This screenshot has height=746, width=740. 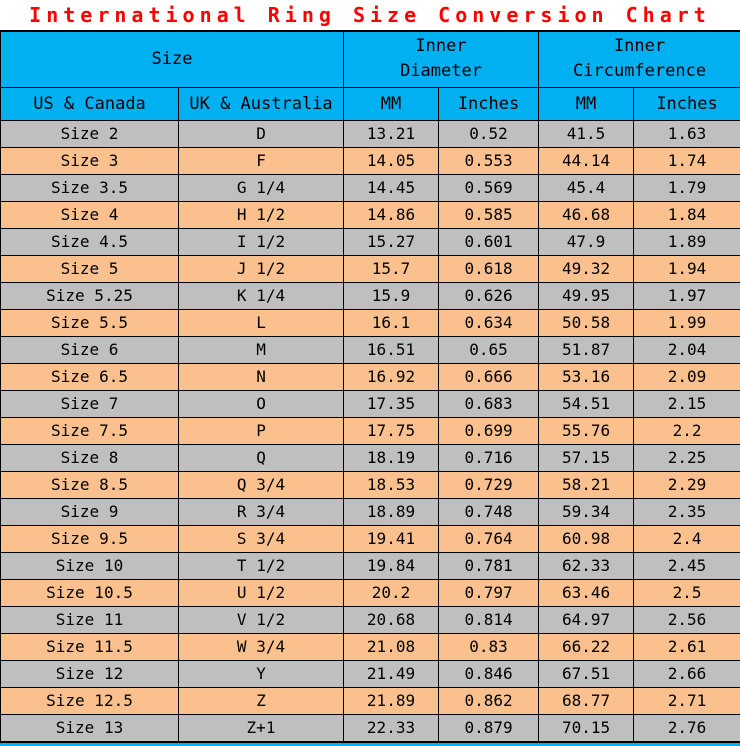 What do you see at coordinates (687, 322) in the screenshot?
I see `table-cell: 1.99` at bounding box center [687, 322].